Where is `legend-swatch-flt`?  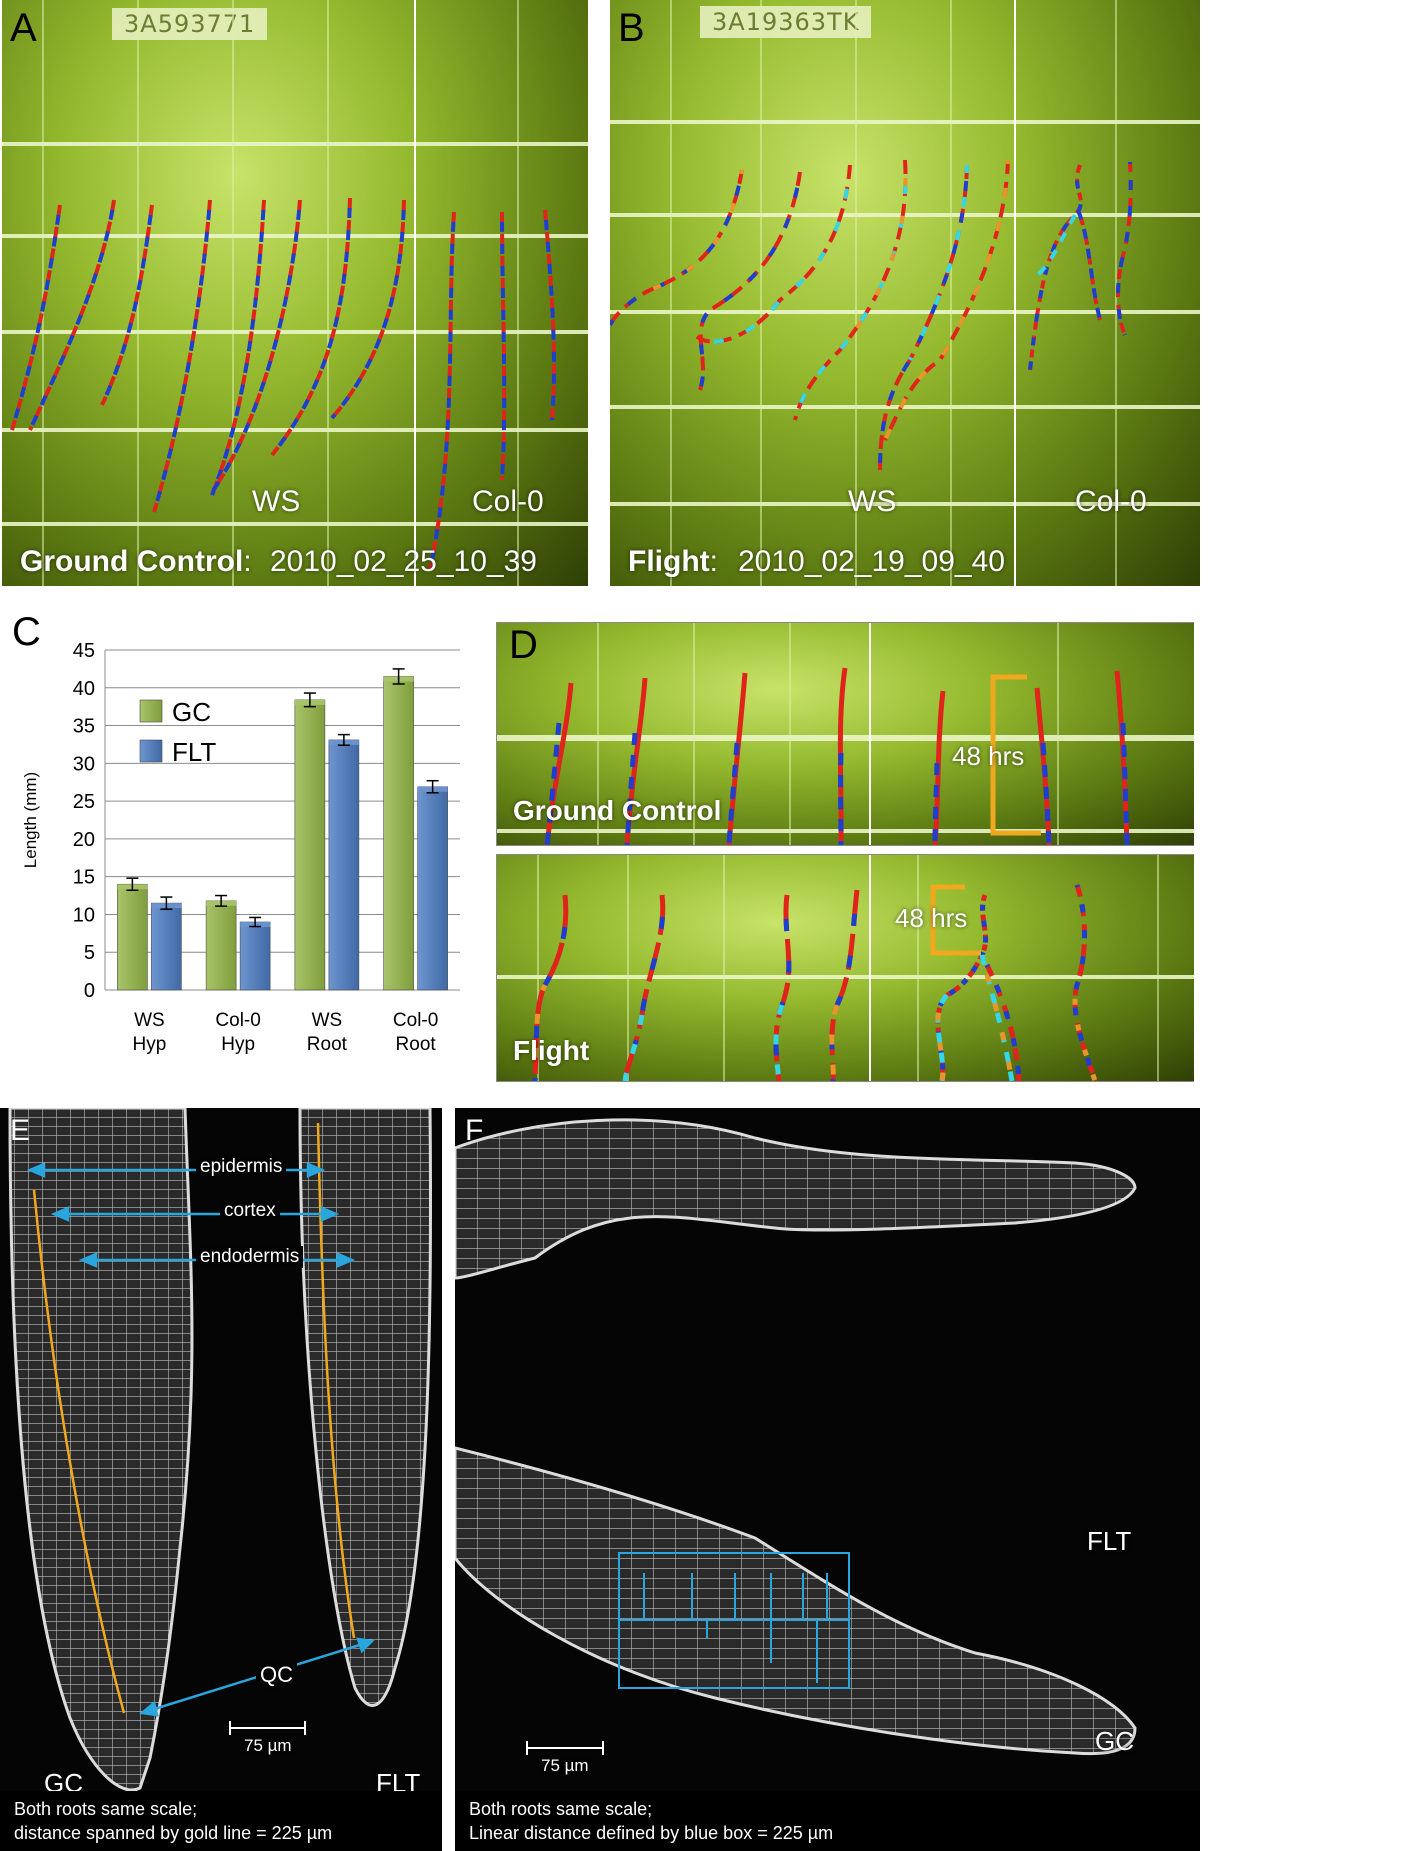
legend-swatch-flt is located at coordinates (151, 751).